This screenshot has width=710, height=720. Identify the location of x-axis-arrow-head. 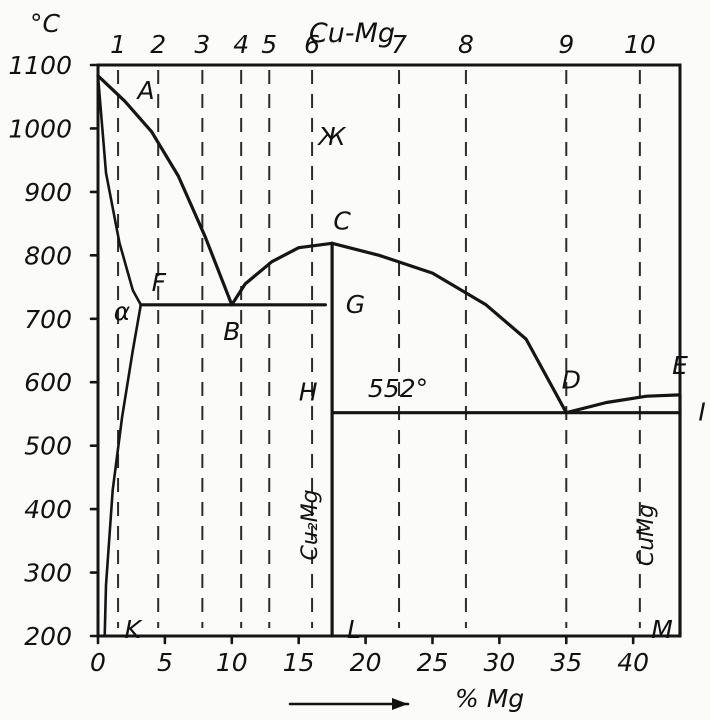
(400, 704).